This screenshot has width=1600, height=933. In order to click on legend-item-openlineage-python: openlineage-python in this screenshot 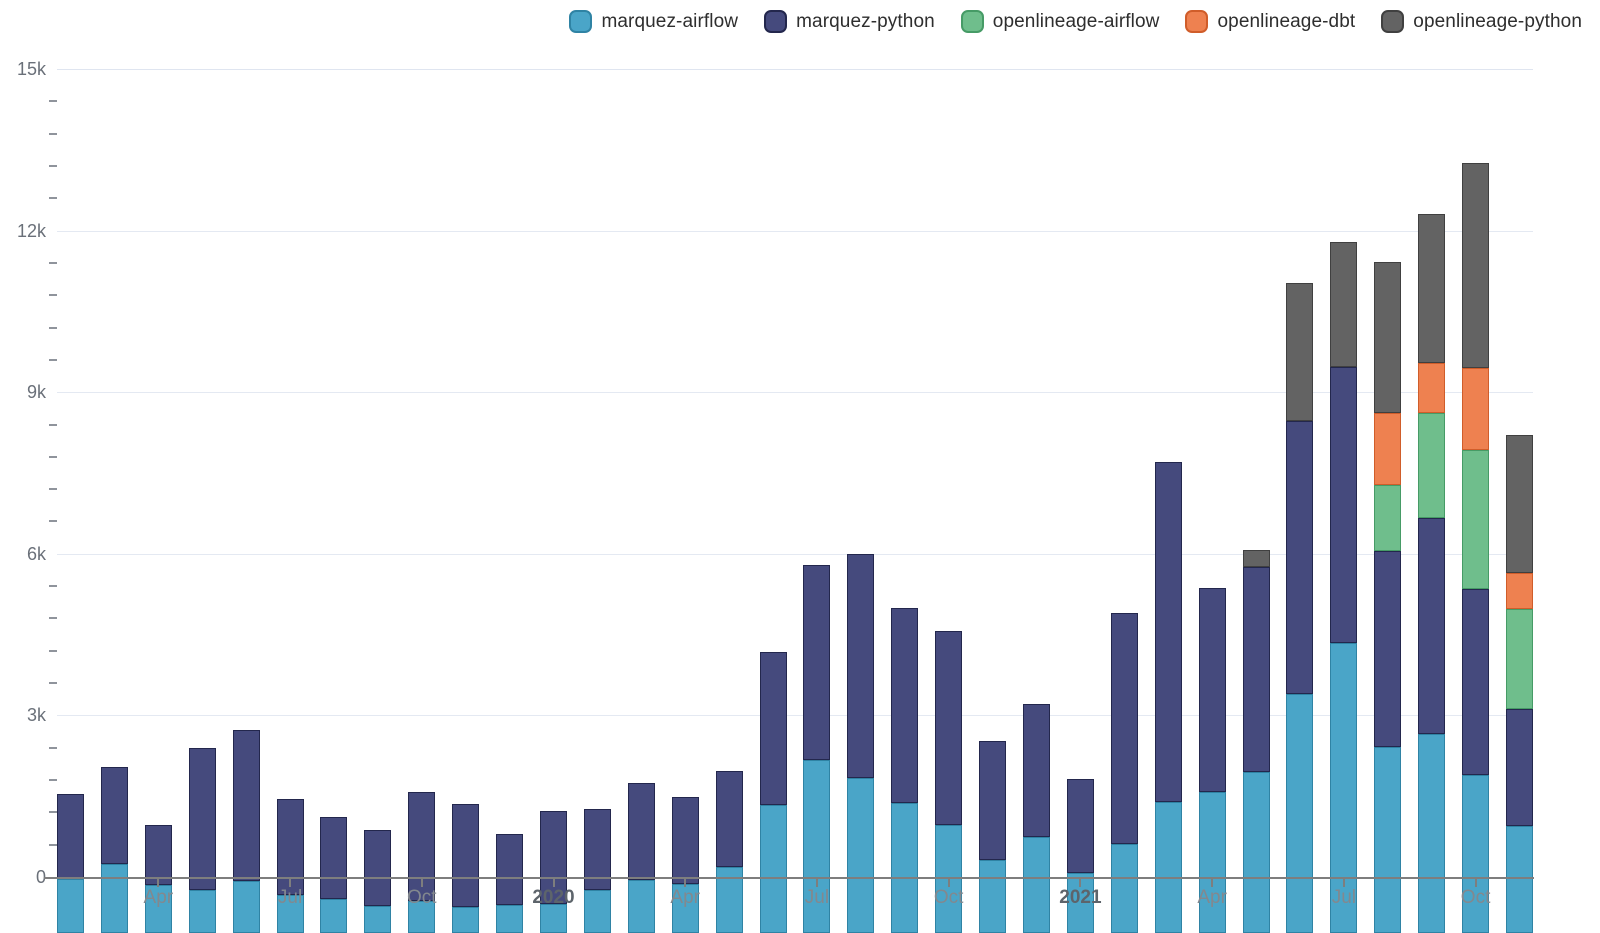, I will do `click(1481, 21)`.